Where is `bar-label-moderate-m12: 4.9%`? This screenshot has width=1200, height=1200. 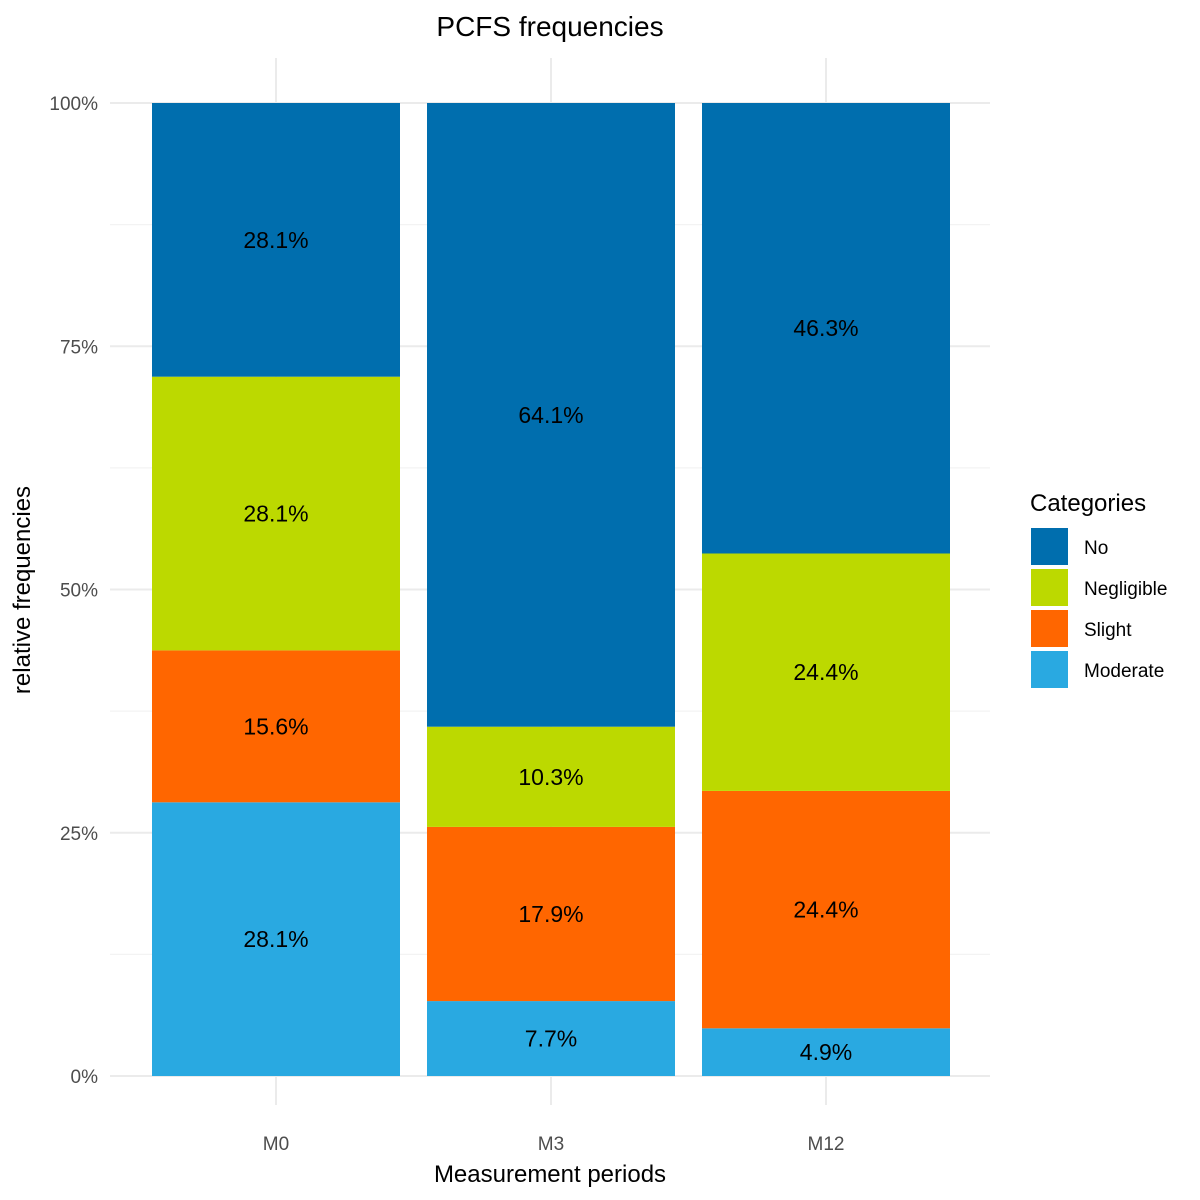
bar-label-moderate-m12: 4.9% is located at coordinates (826, 1052).